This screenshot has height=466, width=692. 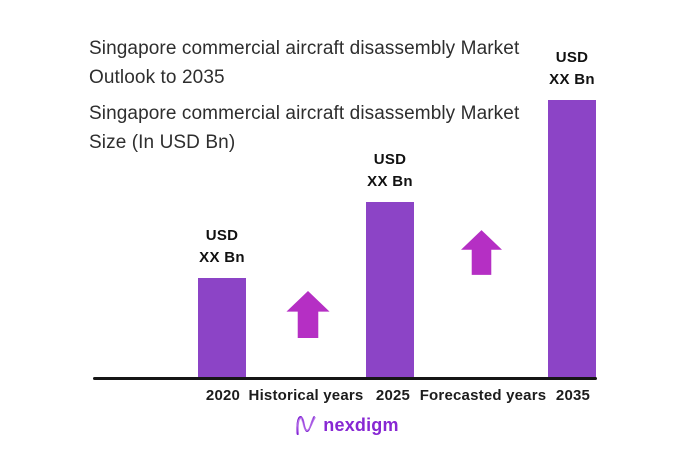 What do you see at coordinates (308, 314) in the screenshot?
I see `growth-arrow-icon-historical` at bounding box center [308, 314].